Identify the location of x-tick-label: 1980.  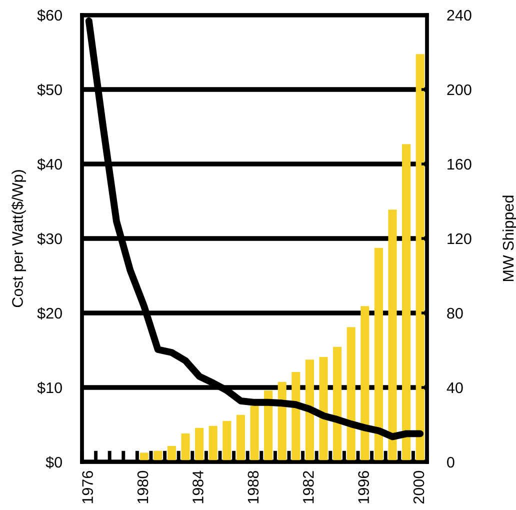
(142, 487).